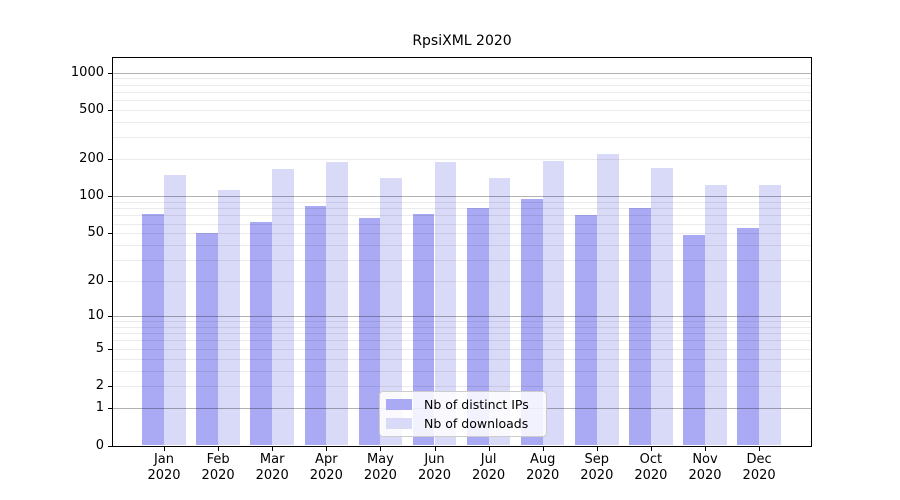 This screenshot has width=900, height=500. Describe the element at coordinates (99, 408) in the screenshot. I see `y-axis-tick-label-1: 1` at that location.